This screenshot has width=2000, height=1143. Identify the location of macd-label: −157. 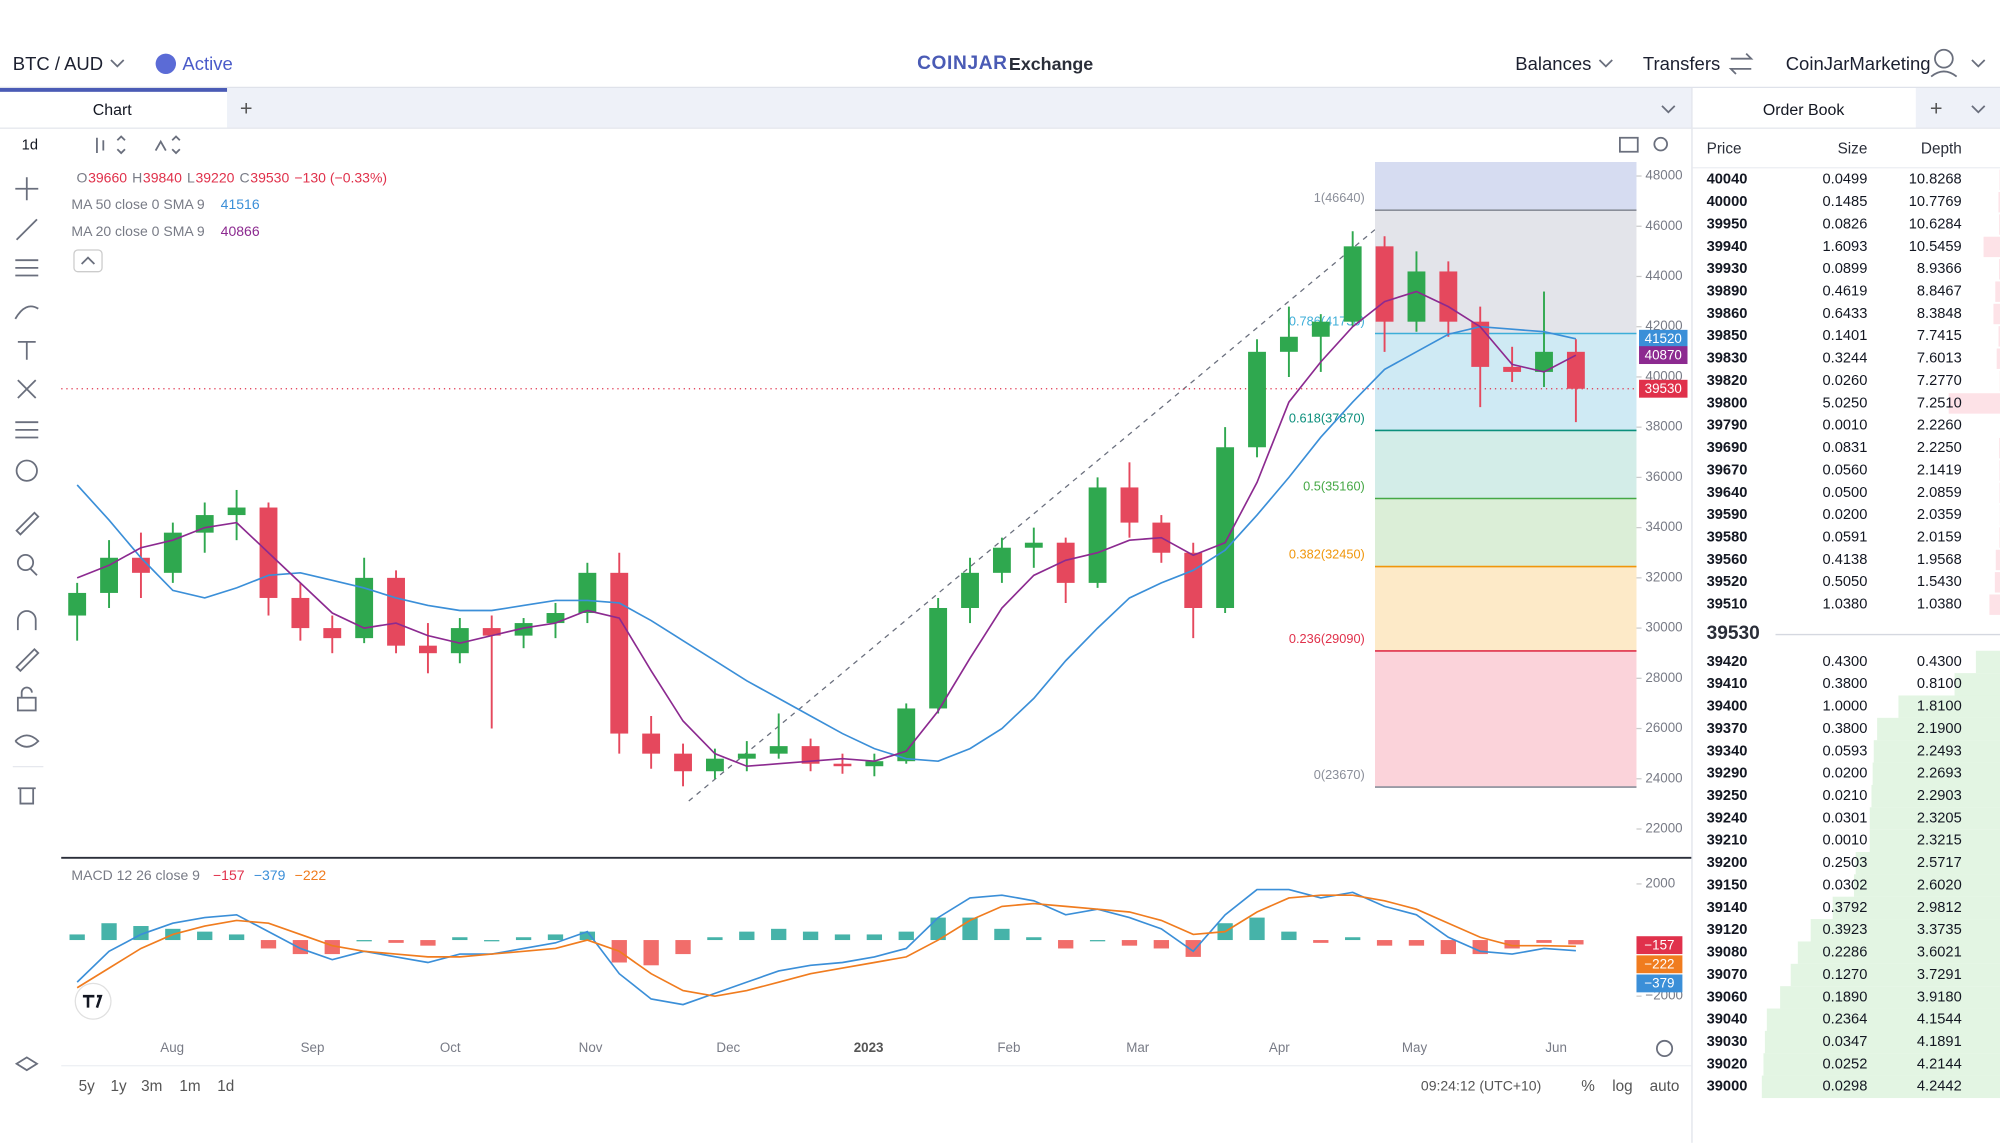
(1659, 944).